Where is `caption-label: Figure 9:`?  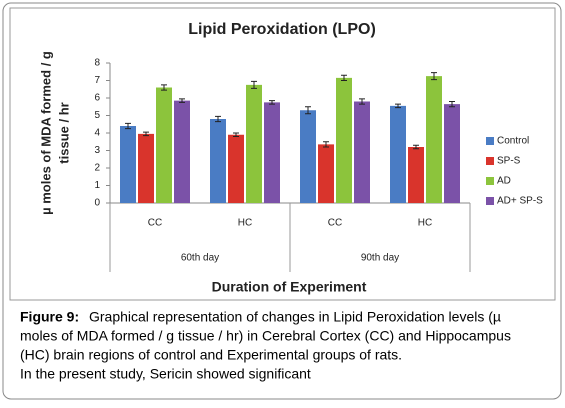 caption-label: Figure 9: is located at coordinates (49, 317).